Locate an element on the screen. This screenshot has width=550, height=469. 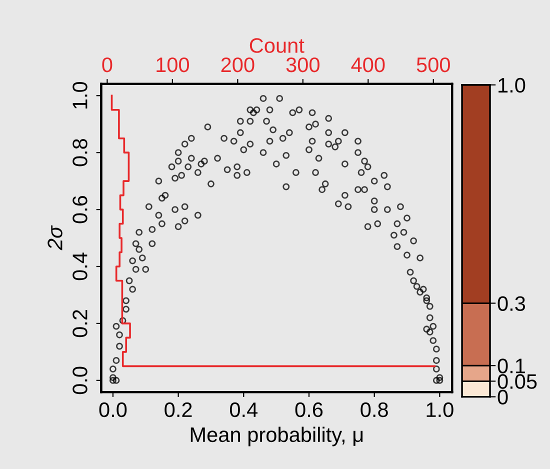
x2-tick-label: 500 is located at coordinates (433, 64).